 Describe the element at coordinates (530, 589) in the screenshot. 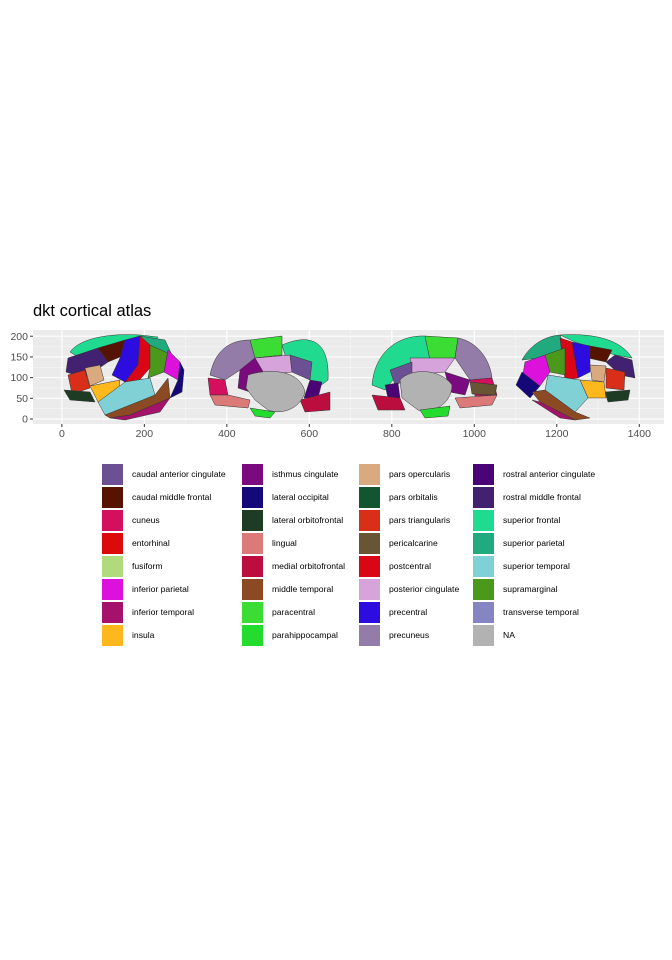

I see `legend-label: supramarginal` at that location.